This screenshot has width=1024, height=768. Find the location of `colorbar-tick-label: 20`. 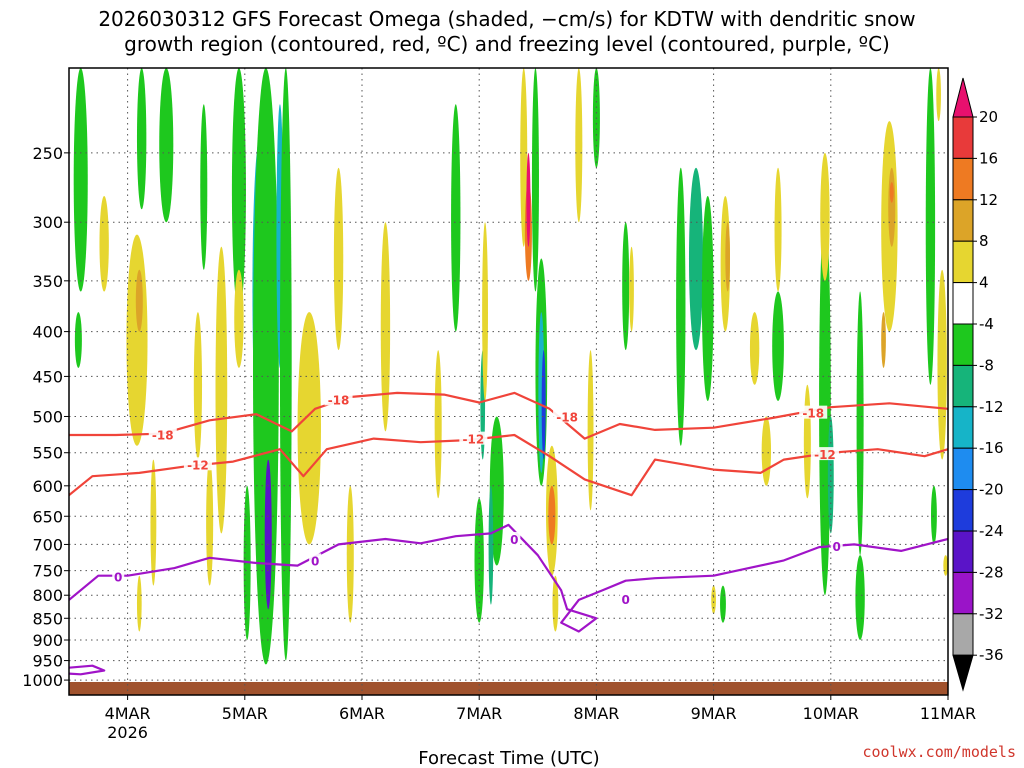

colorbar-tick-label: 20 is located at coordinates (988, 117).